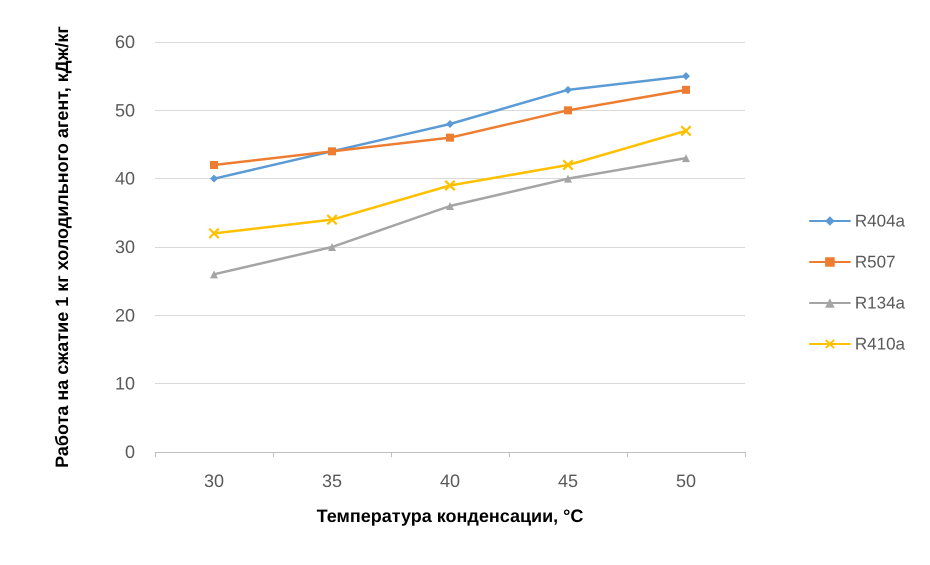 This screenshot has width=930, height=565. I want to click on x-tick-label: 30, so click(214, 481).